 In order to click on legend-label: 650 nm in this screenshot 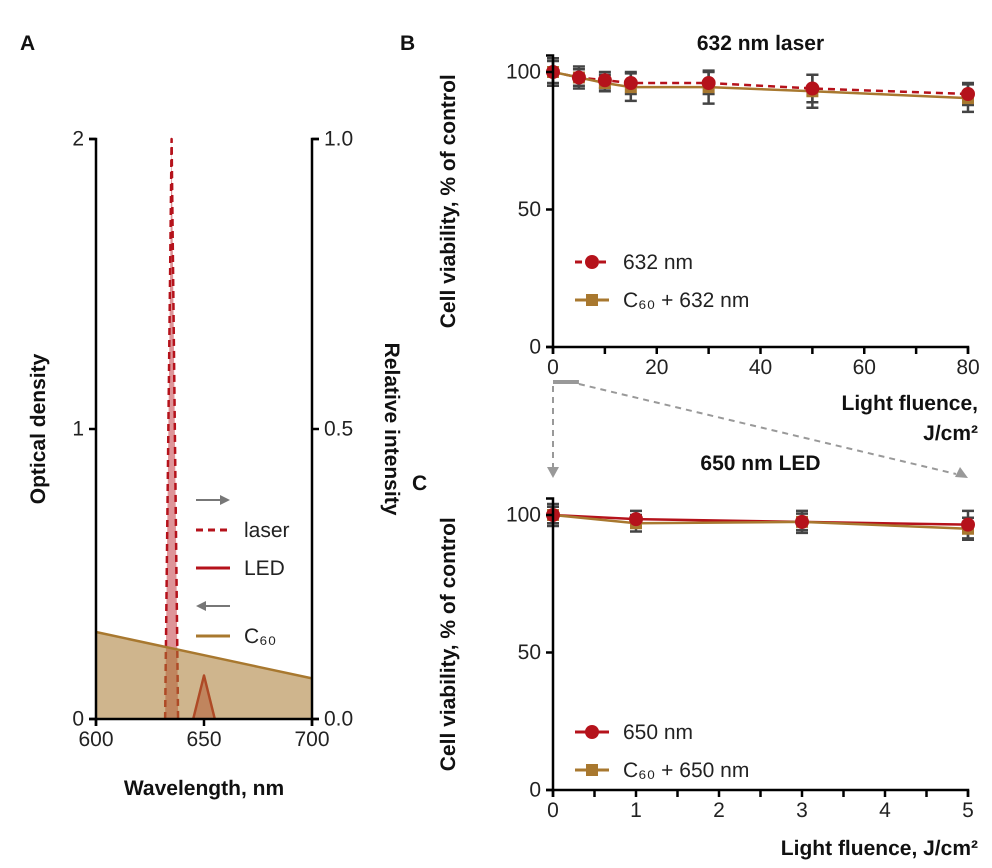, I will do `click(658, 732)`.